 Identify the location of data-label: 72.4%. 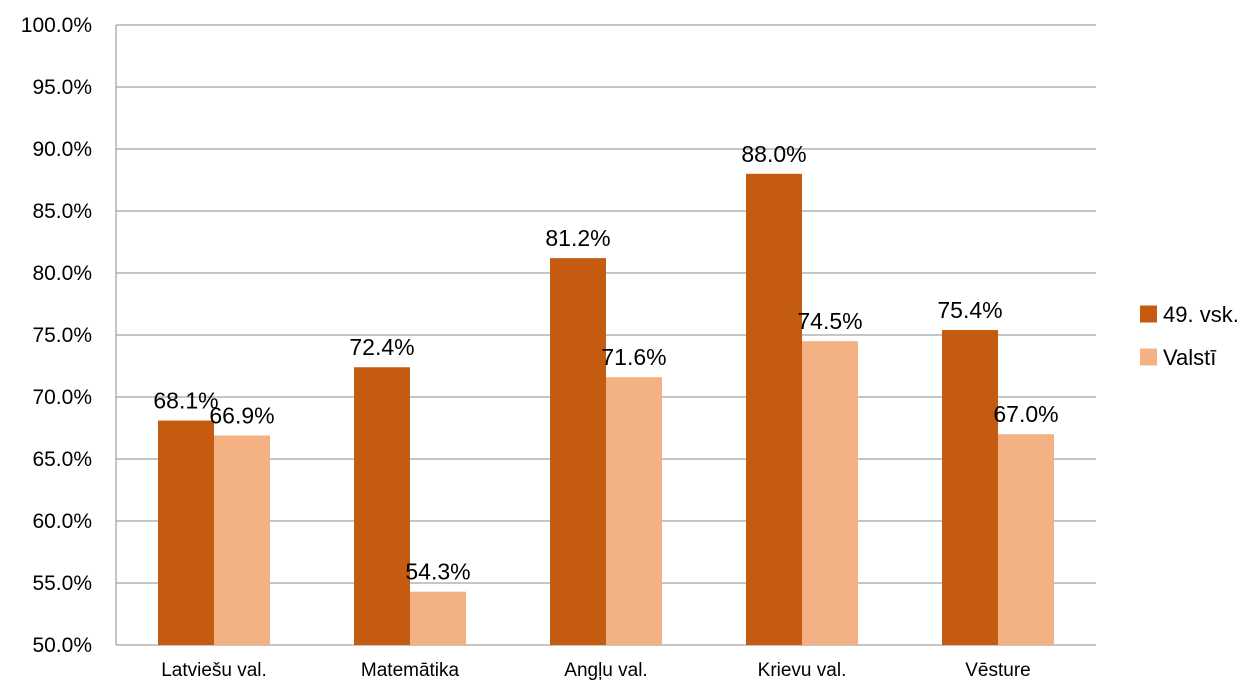
(381, 347).